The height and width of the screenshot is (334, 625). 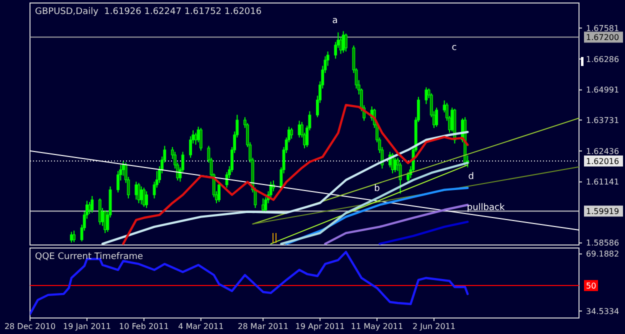 I want to click on x-tick-label: 4 Mar 2011, so click(x=201, y=326).